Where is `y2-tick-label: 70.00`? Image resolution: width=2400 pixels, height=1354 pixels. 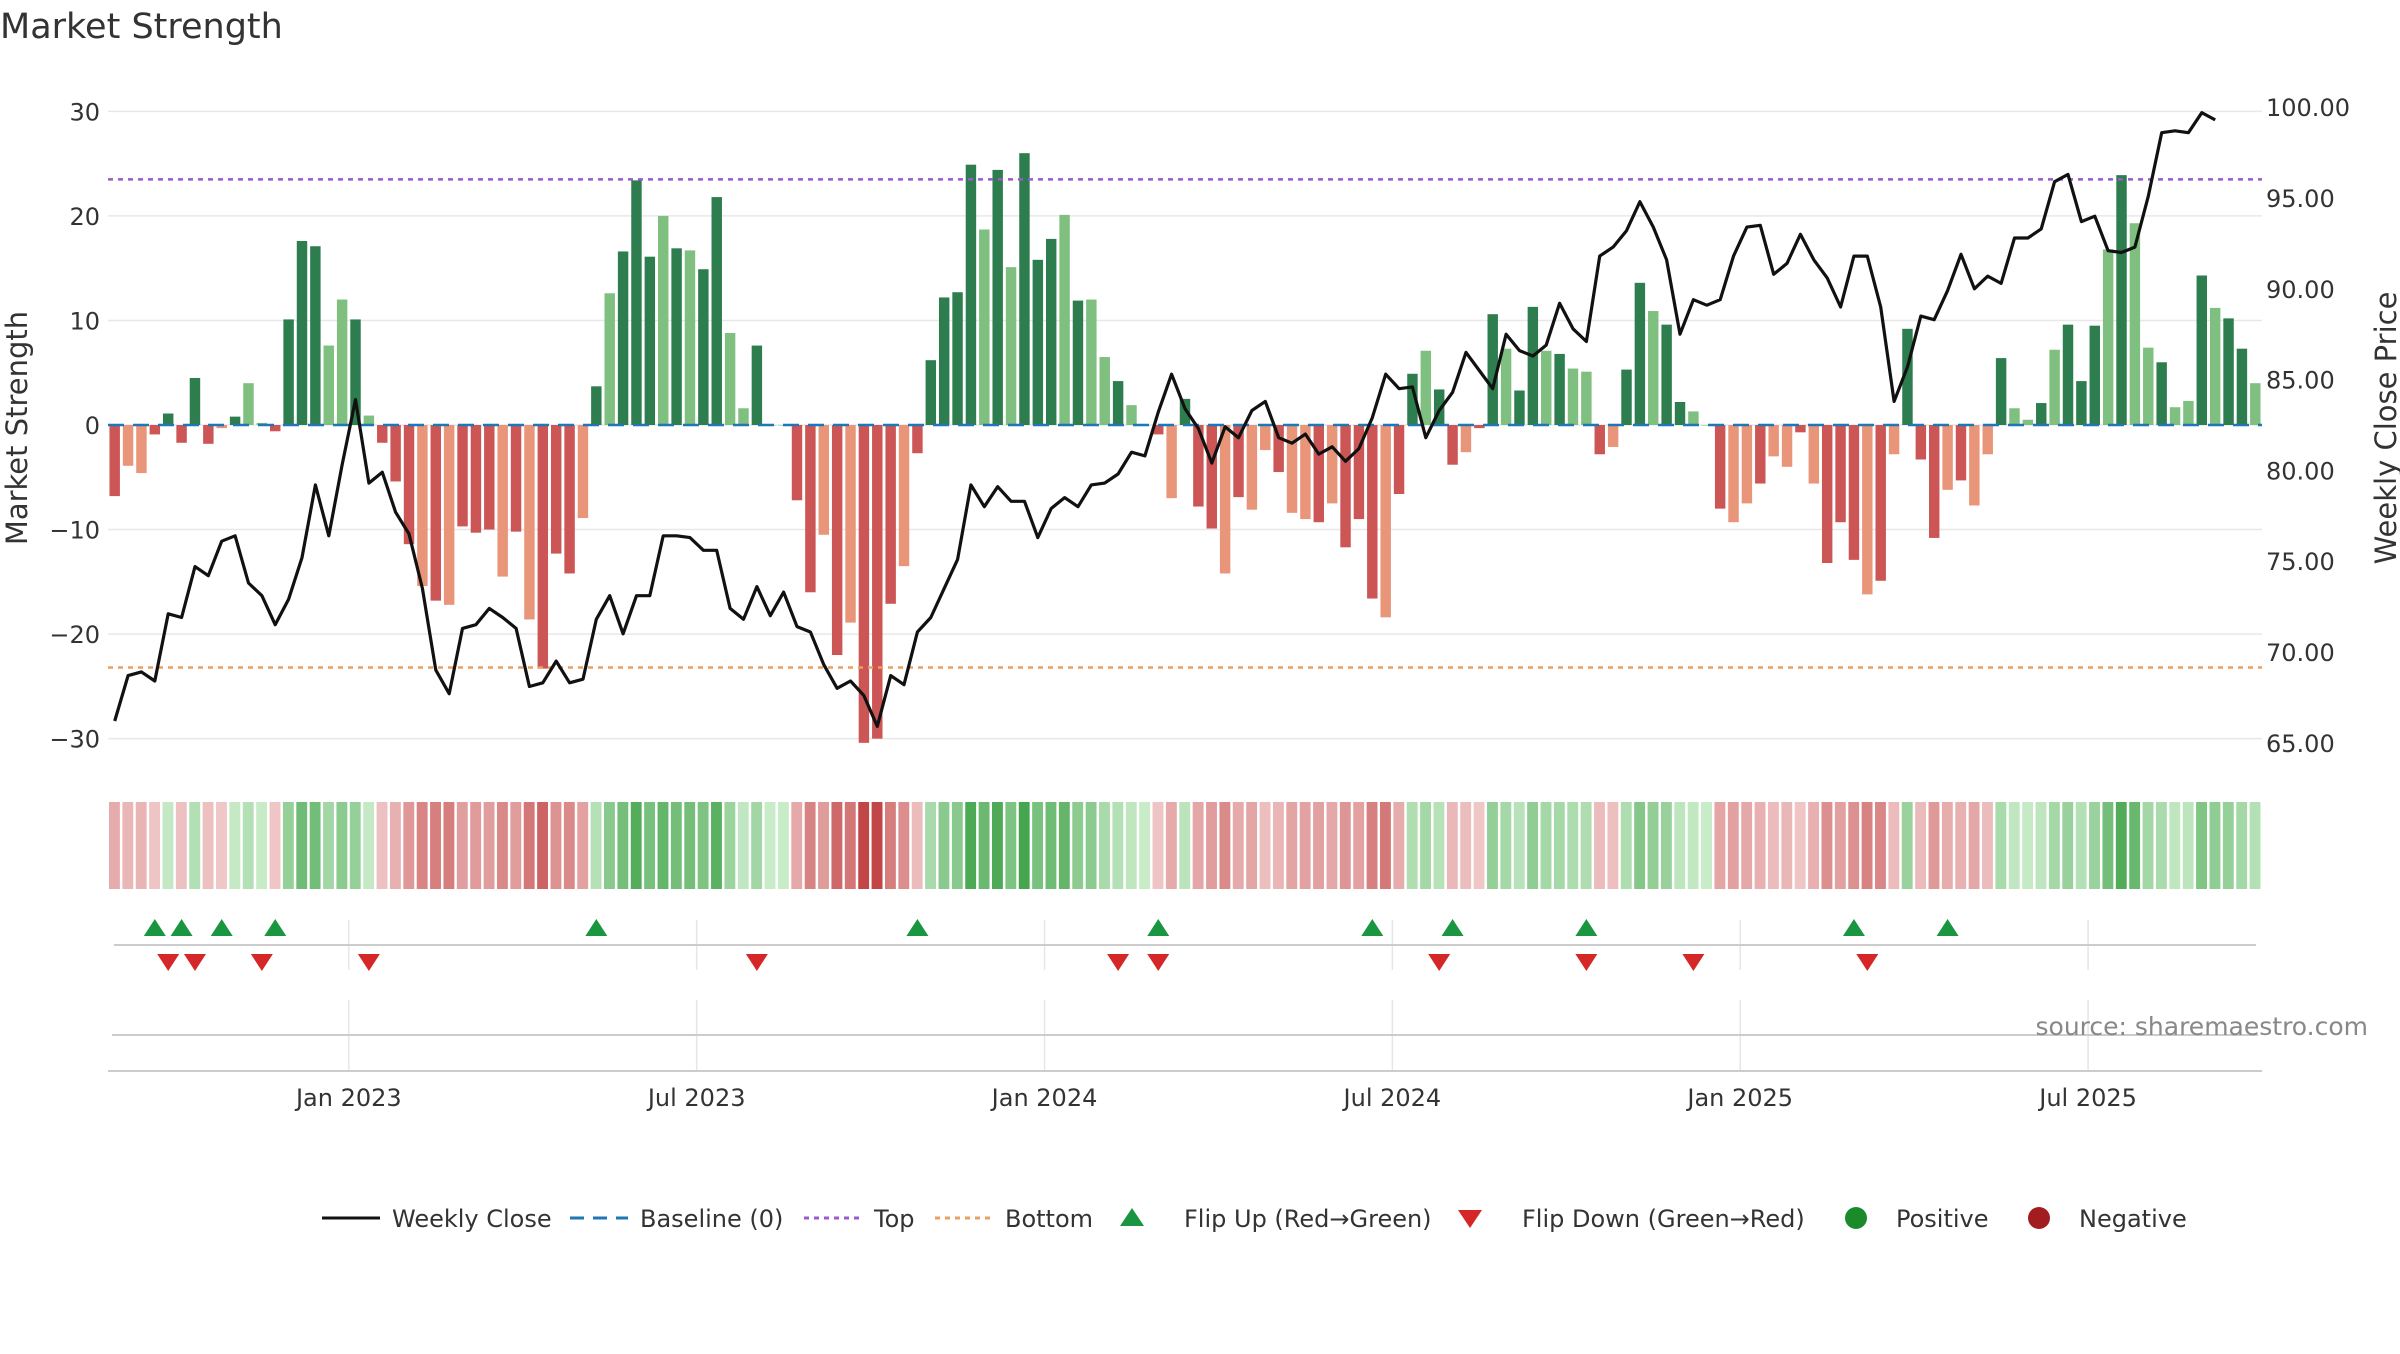 y2-tick-label: 70.00 is located at coordinates (2300, 653).